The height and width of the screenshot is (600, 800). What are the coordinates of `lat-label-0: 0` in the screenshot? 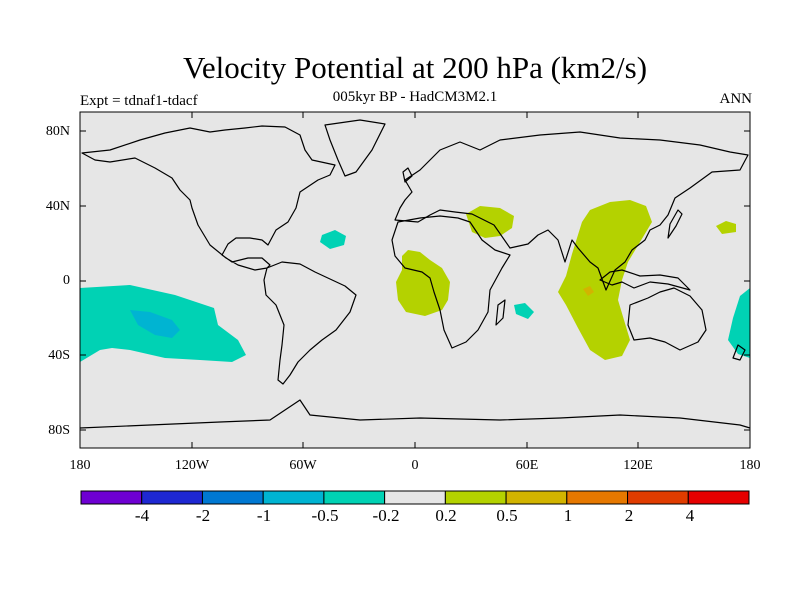 It's located at (66, 280).